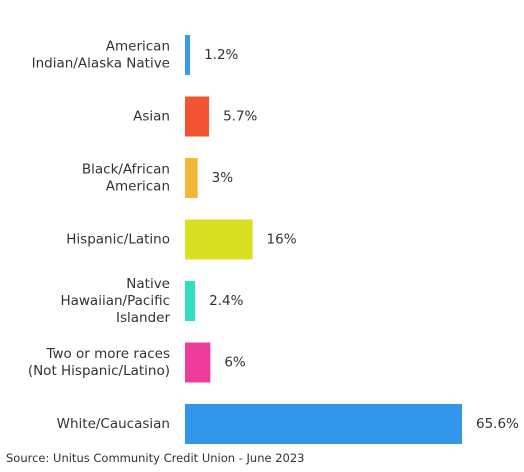 The height and width of the screenshot is (472, 524). What do you see at coordinates (118, 240) in the screenshot?
I see `category-label: Hispanic/Latino` at bounding box center [118, 240].